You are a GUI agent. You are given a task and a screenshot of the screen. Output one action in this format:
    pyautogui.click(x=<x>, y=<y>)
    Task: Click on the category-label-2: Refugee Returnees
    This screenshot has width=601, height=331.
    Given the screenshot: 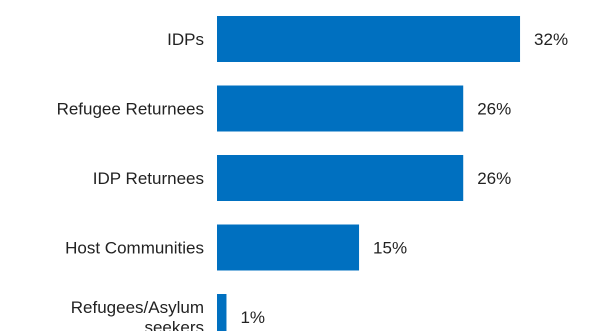 What is the action you would take?
    pyautogui.click(x=130, y=109)
    